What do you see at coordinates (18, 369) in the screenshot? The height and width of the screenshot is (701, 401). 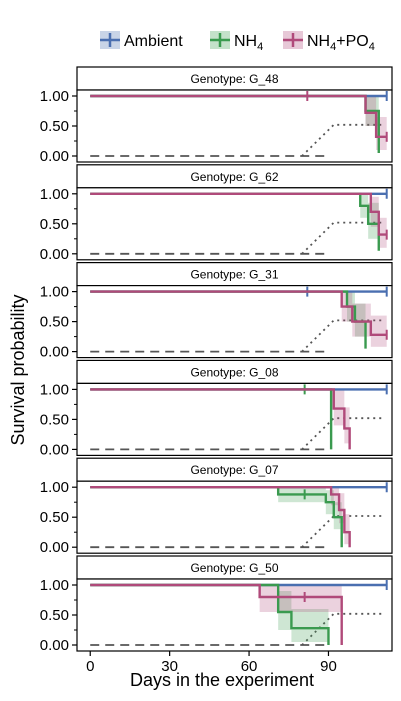 I see `y-axis-title: Survival probability` at bounding box center [18, 369].